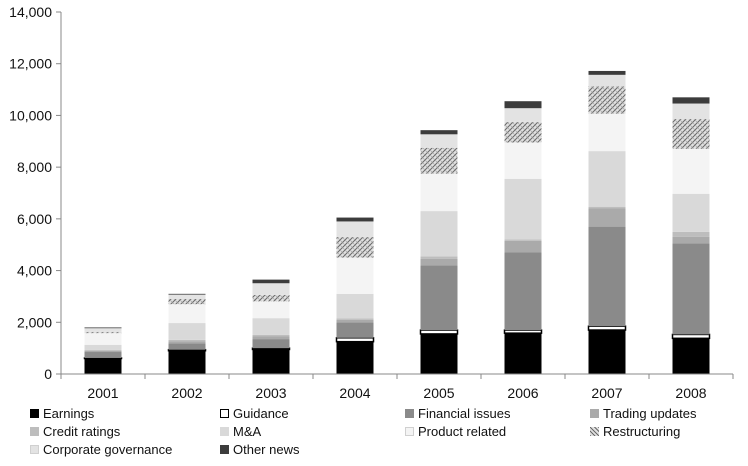 Image resolution: width=748 pixels, height=466 pixels. I want to click on bar-segment-credit-ratings-2008, so click(691, 234).